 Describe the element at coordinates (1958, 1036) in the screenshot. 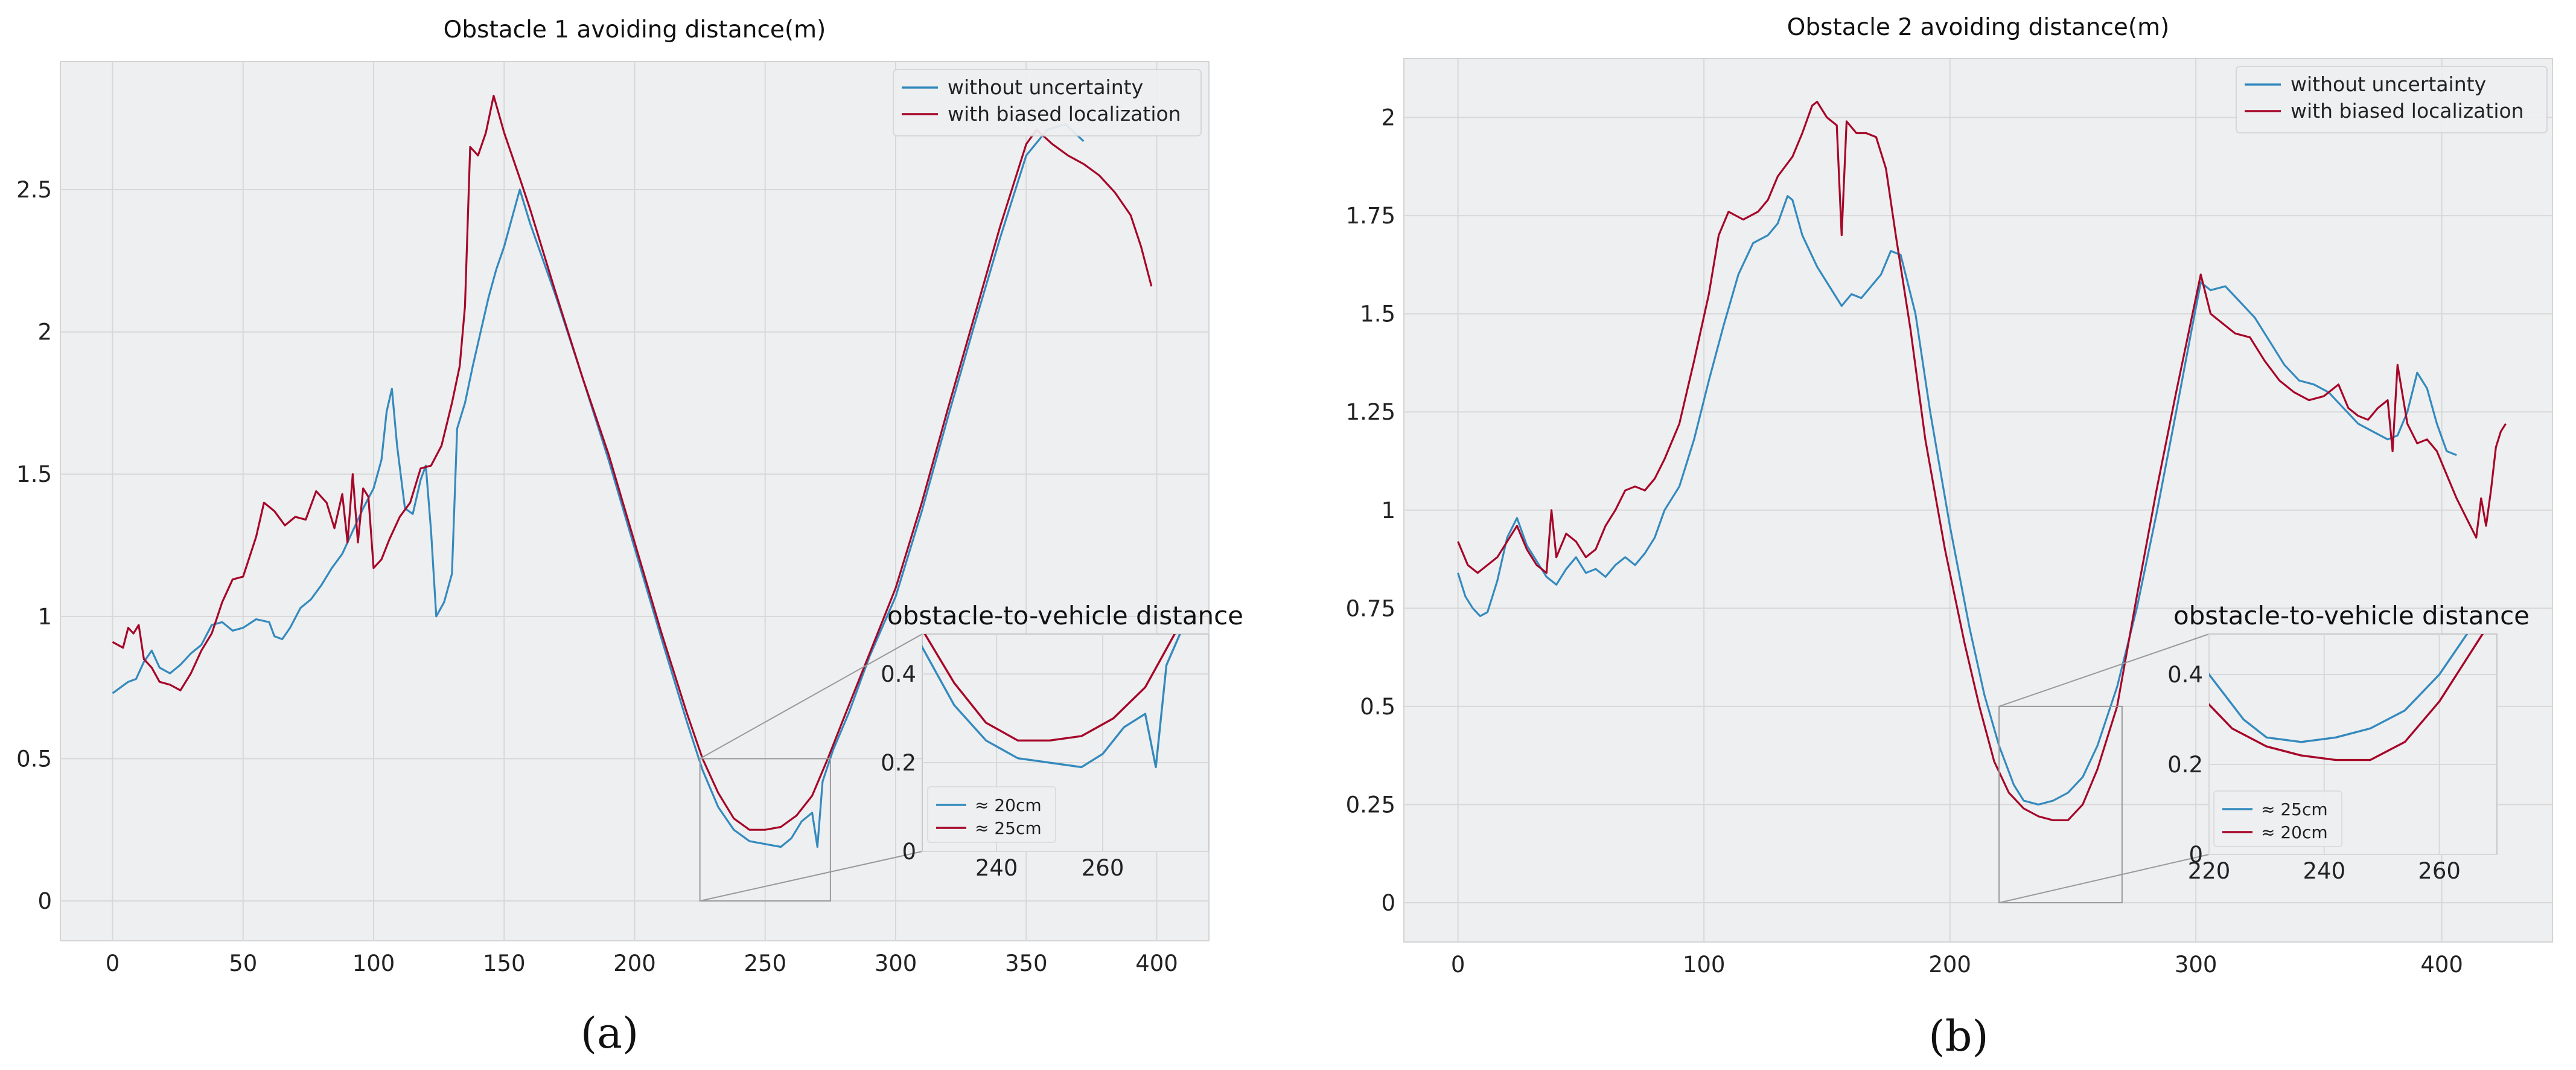

I see `figure-caption: (b)` at that location.